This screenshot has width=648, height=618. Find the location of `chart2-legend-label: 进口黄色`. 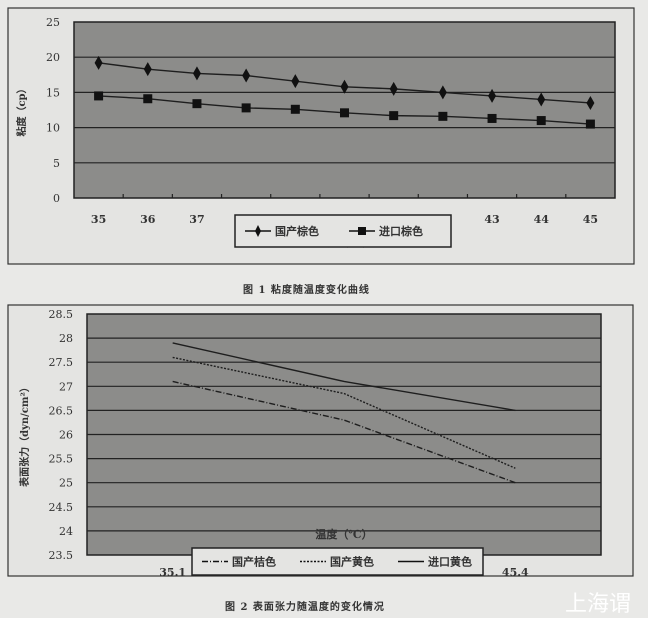

chart2-legend-label: 进口黄色 is located at coordinates (450, 562).